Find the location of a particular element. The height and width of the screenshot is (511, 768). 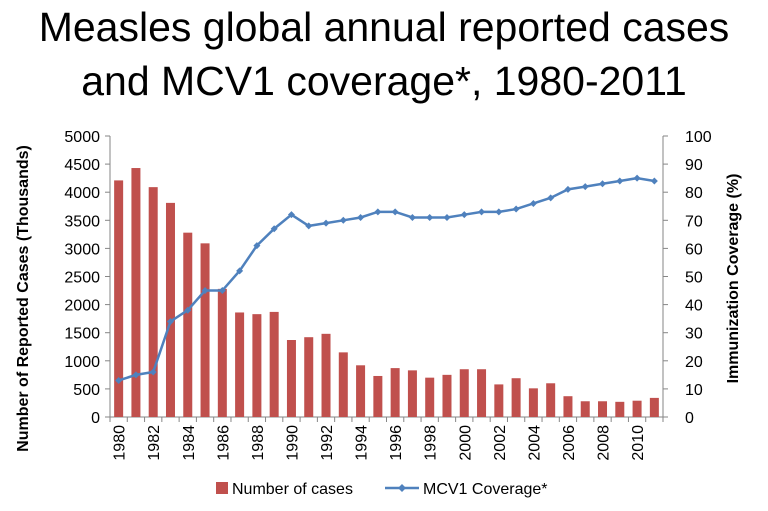

y-right-tick-label: 10 is located at coordinates (694, 390).